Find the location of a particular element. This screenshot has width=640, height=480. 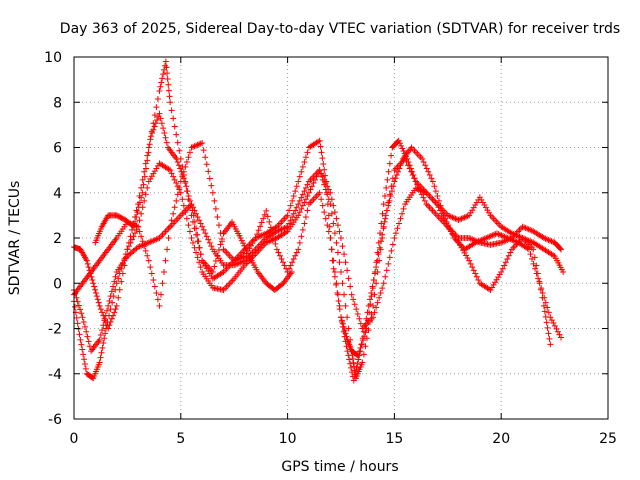

x-tick-label: 15 is located at coordinates (394, 439).